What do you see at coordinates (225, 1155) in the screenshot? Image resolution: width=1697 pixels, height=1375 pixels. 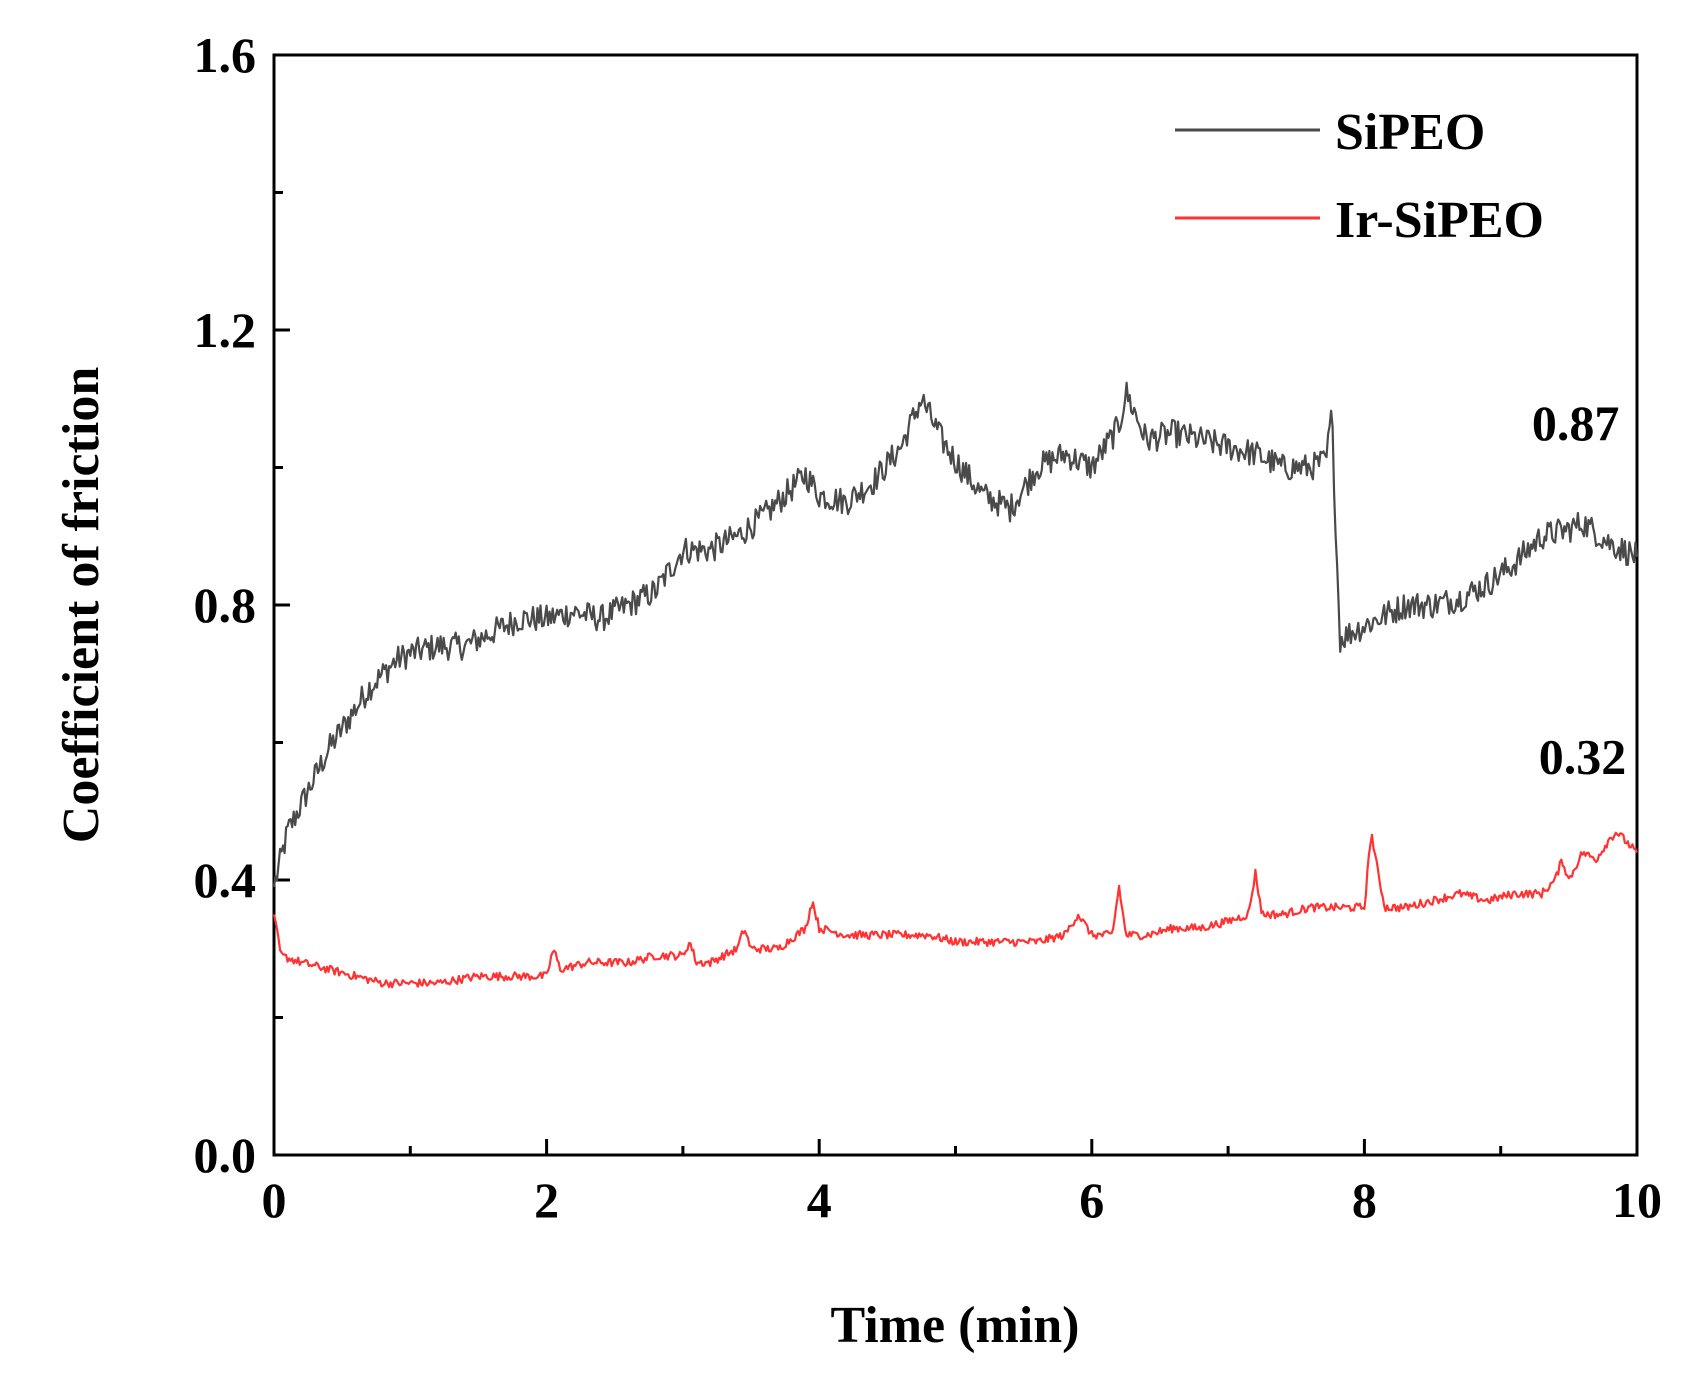 I see `y-tick-label: 0.0` at bounding box center [225, 1155].